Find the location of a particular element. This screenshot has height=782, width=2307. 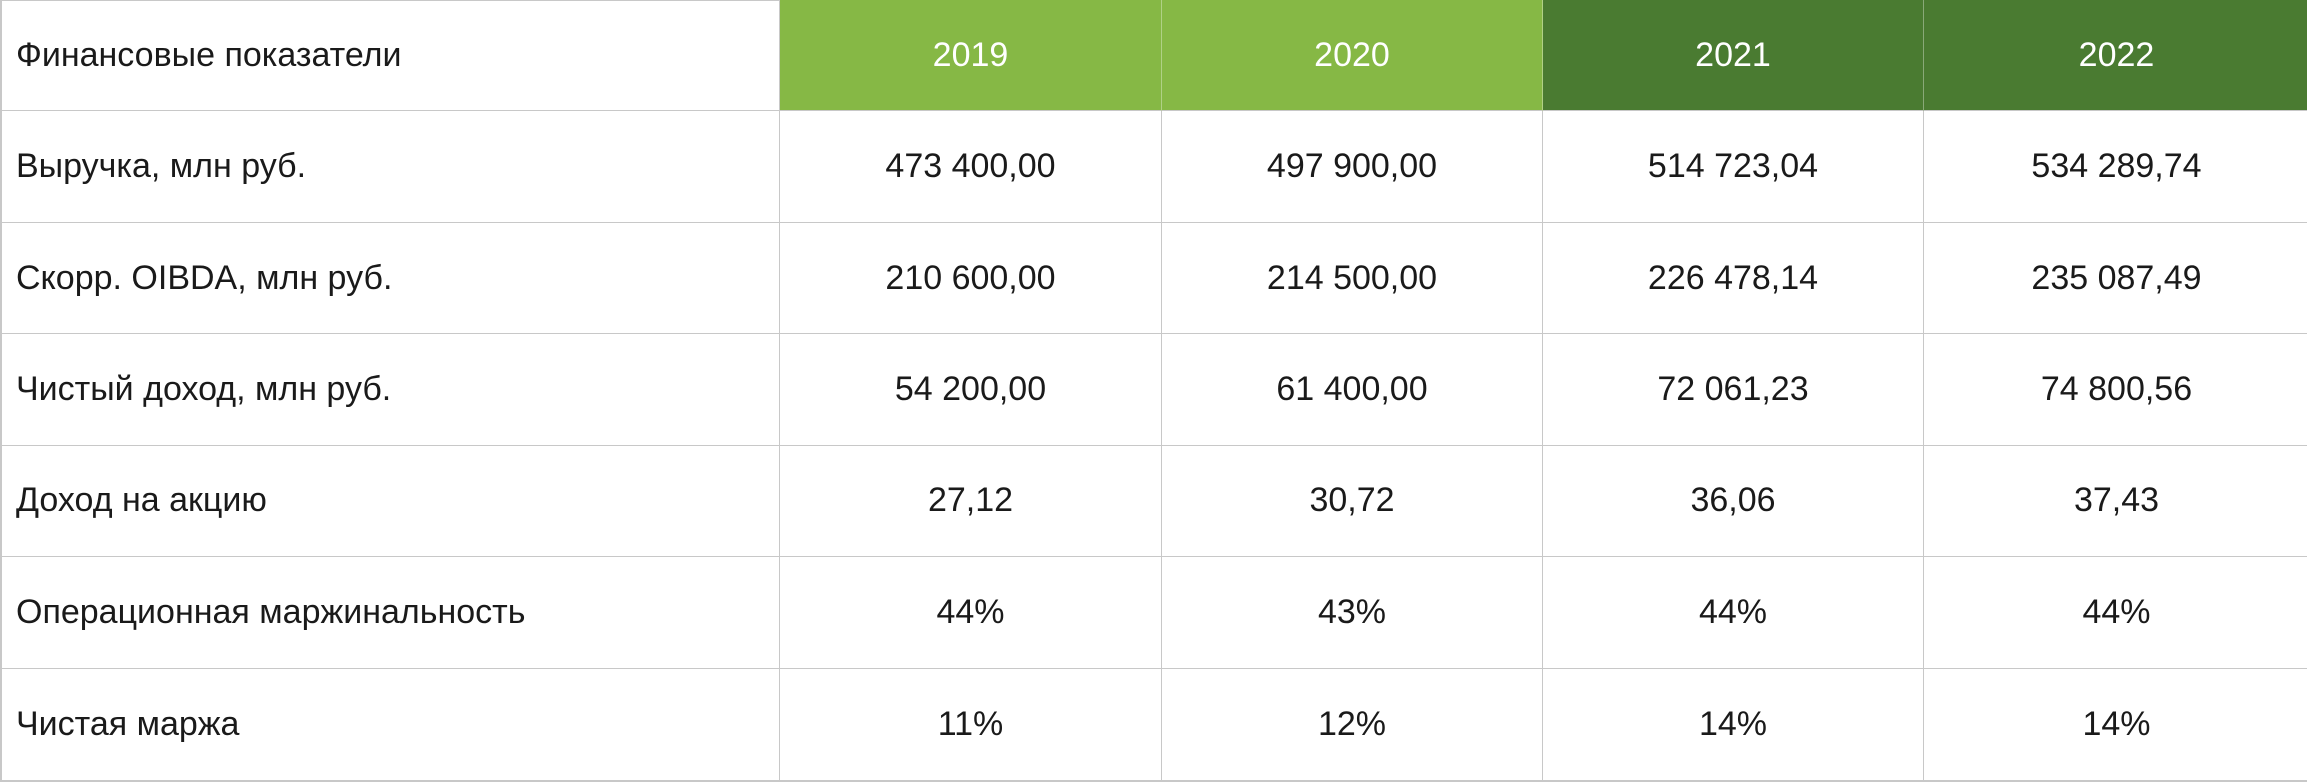

cell-net-income-2021: 72 061,23 is located at coordinates (1733, 390).